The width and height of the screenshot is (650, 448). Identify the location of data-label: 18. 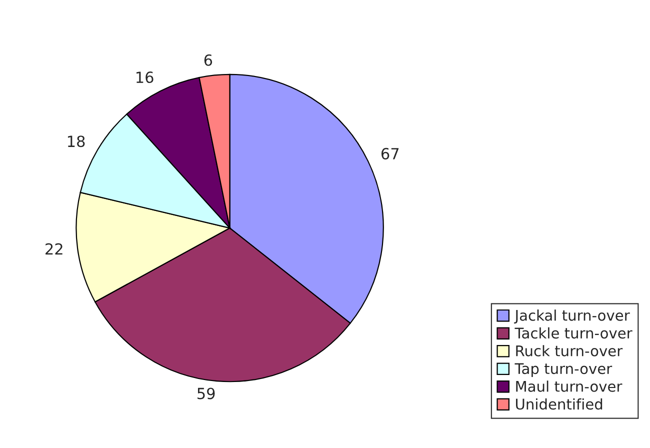
(76, 142).